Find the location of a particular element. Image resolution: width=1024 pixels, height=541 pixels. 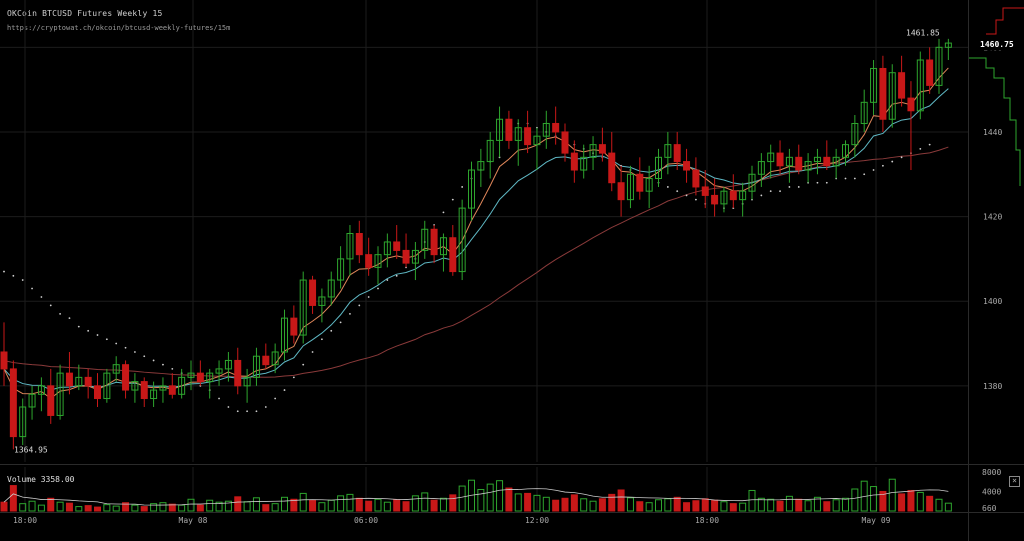

time-tick-label: 18:00 is located at coordinates (25, 520).